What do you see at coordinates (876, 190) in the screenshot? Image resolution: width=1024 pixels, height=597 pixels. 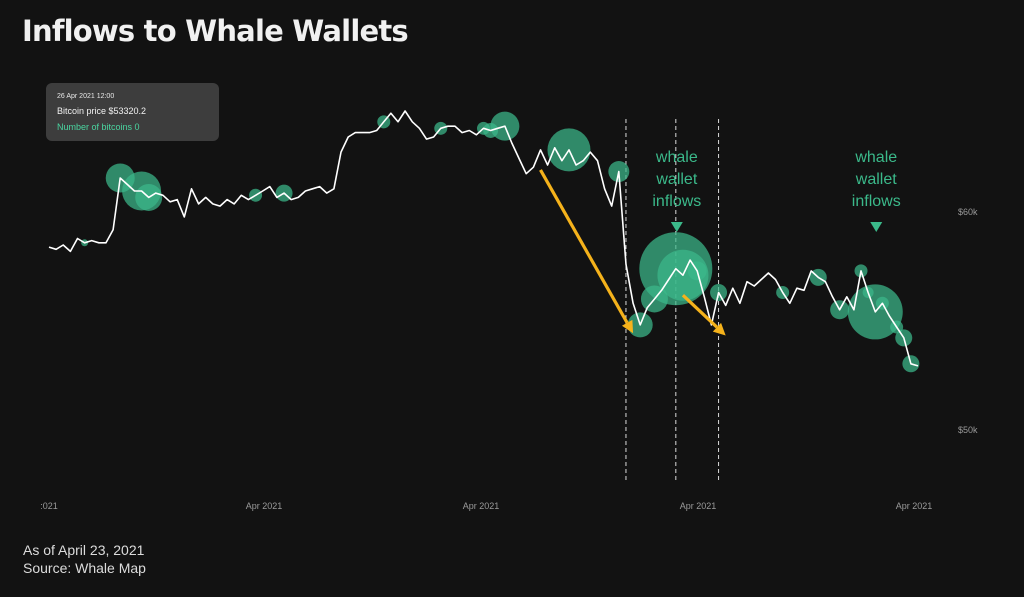 I see `annotation-2: whale wallet inflows` at bounding box center [876, 190].